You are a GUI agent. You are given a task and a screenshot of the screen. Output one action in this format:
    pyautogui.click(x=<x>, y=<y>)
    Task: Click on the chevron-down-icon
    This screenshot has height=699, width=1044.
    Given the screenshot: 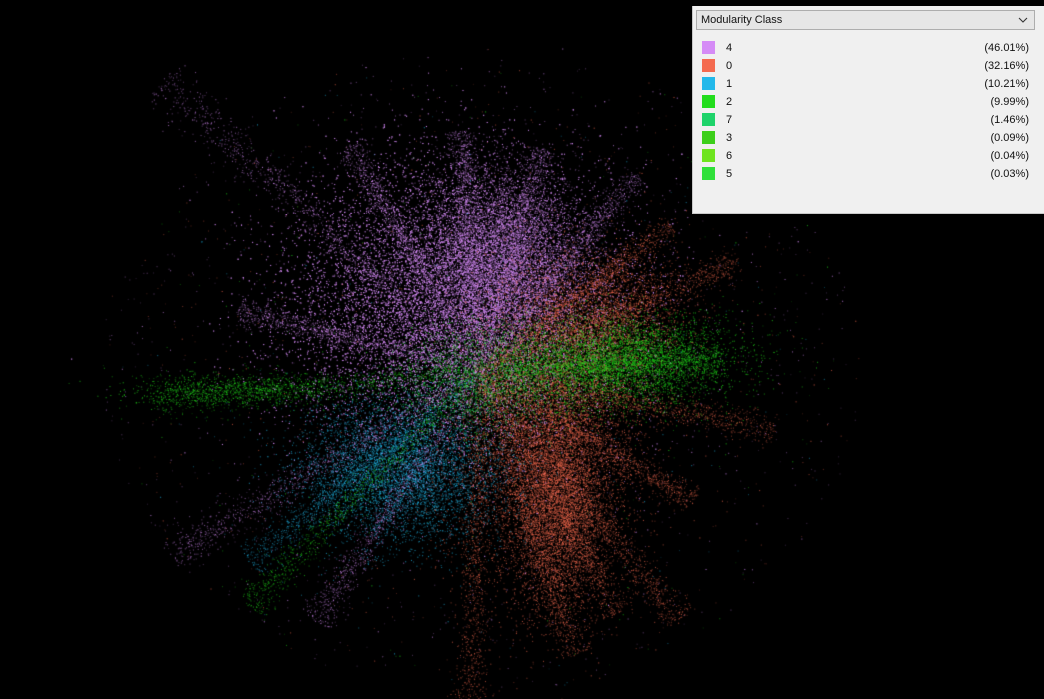 What is the action you would take?
    pyautogui.click(x=1023, y=20)
    